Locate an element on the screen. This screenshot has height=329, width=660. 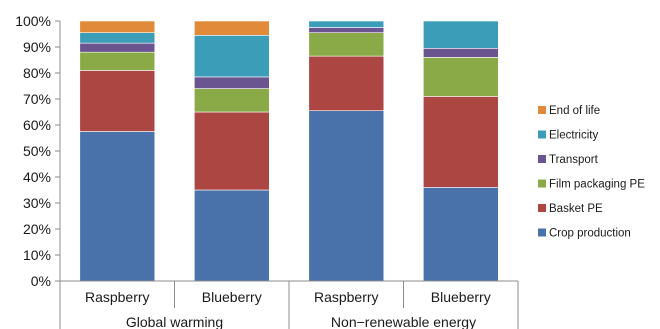
legend-label-film-packaging-pe: Film packaging PE is located at coordinates (597, 185).